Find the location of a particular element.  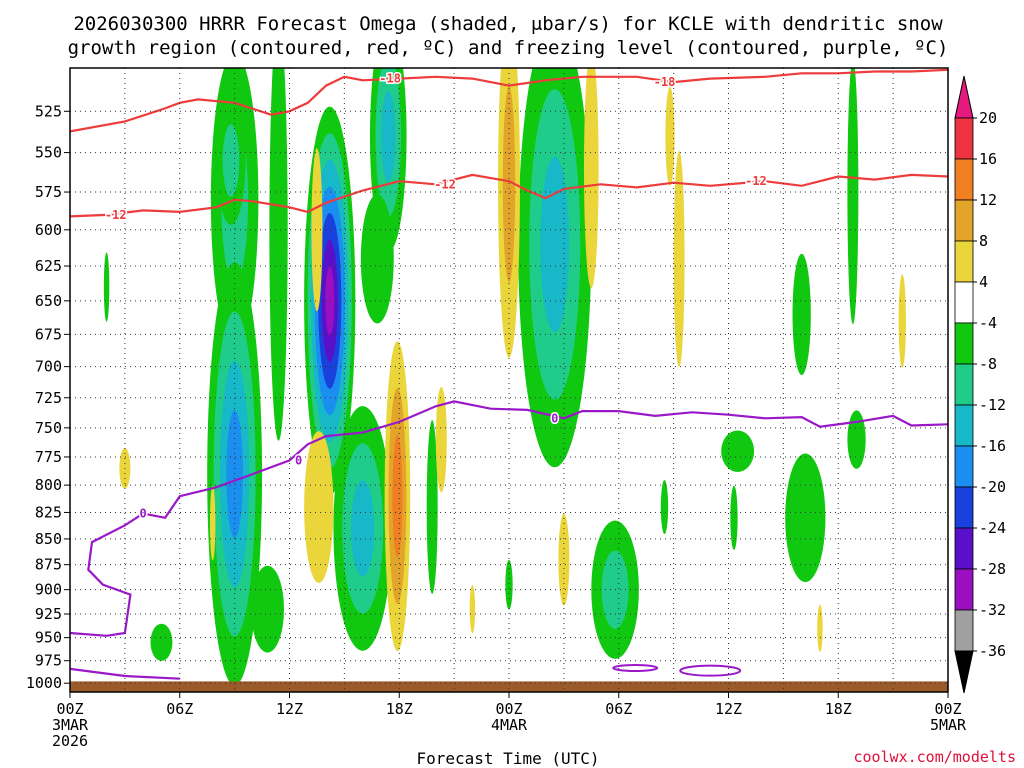

colorbar-label-6: -4 is located at coordinates (988, 323).